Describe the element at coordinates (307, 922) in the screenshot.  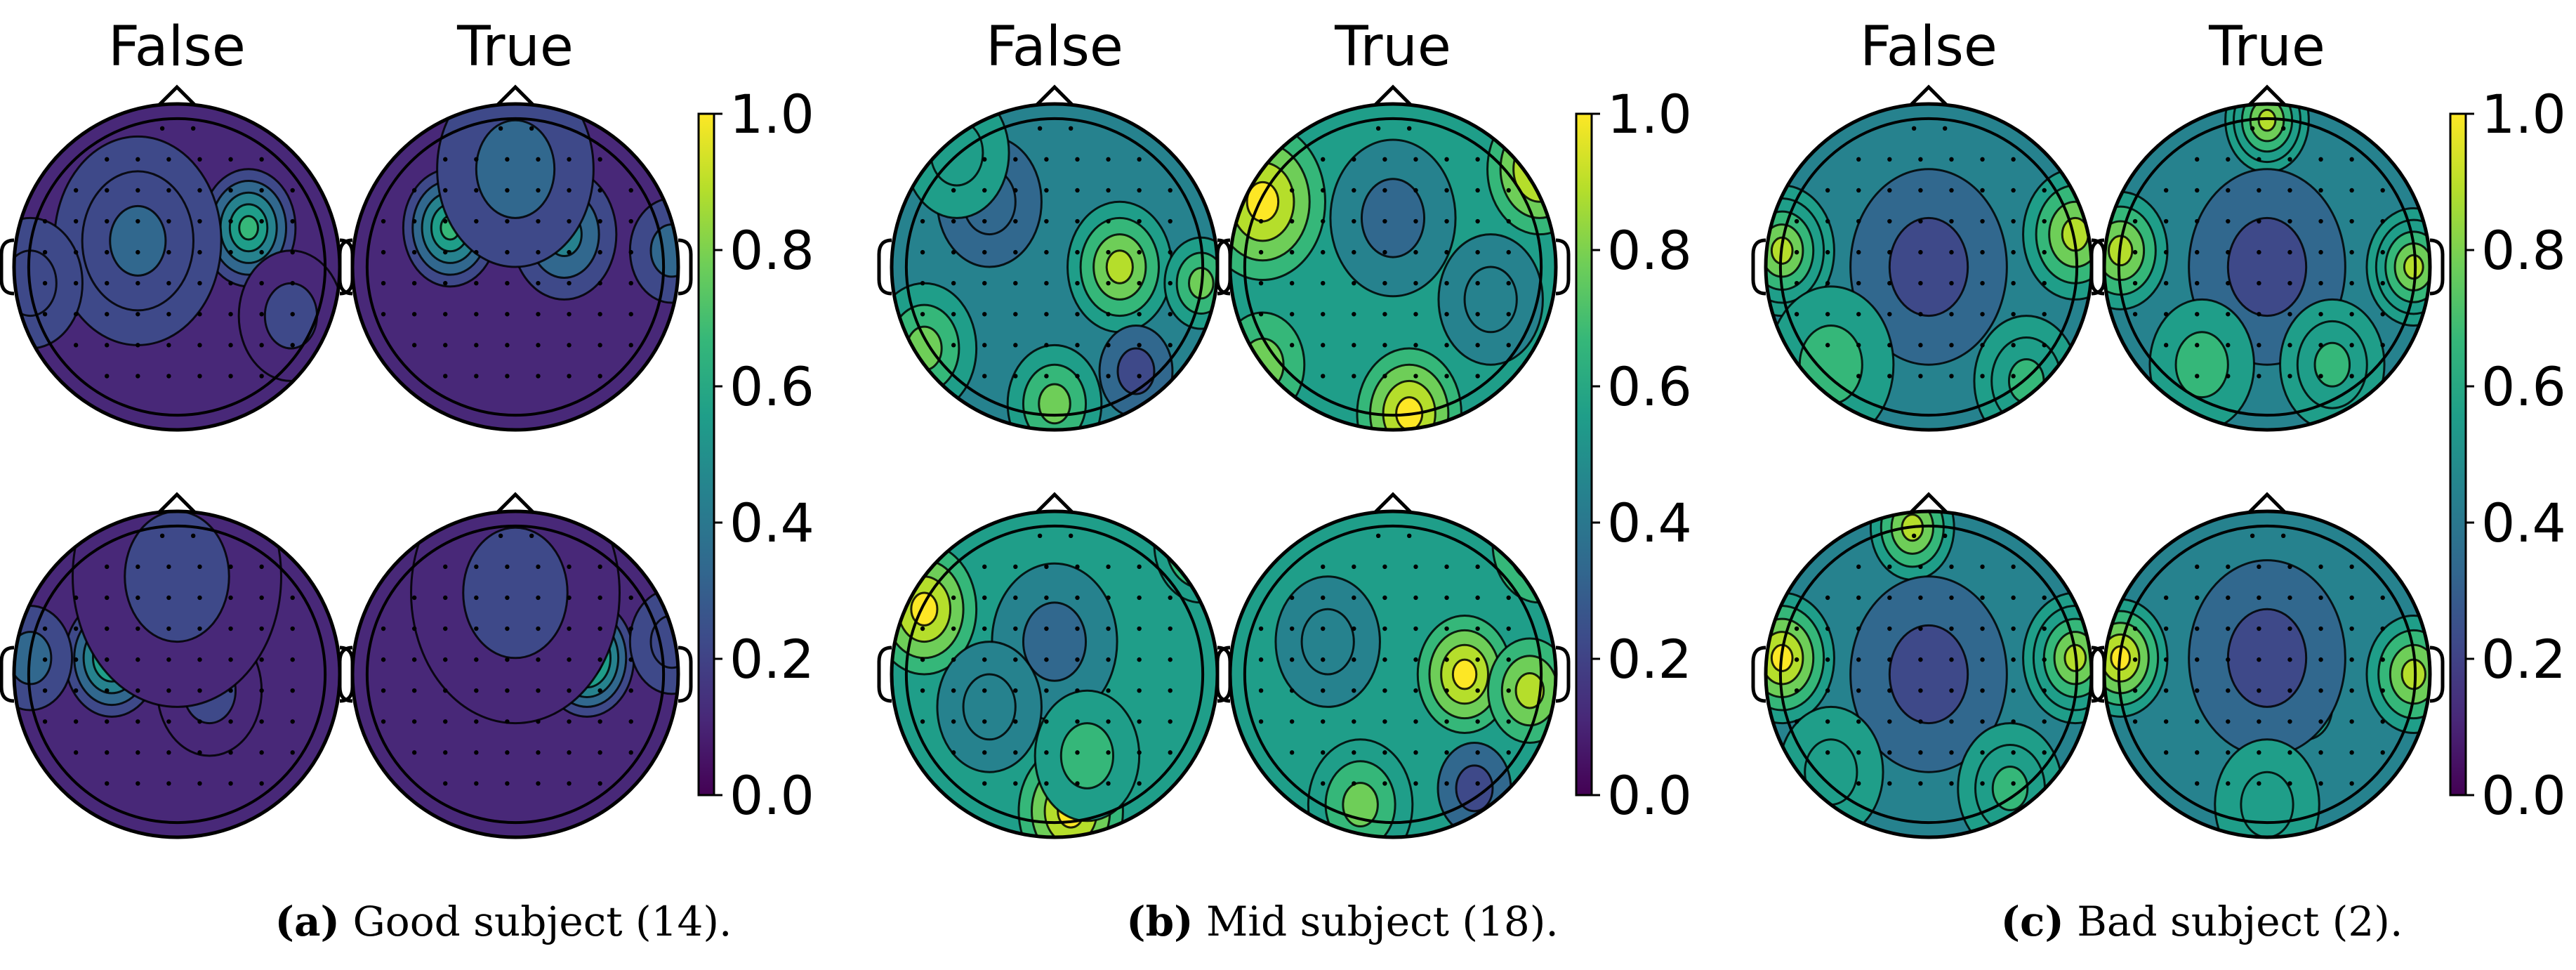
I see `caption-a-tag: (a)` at that location.